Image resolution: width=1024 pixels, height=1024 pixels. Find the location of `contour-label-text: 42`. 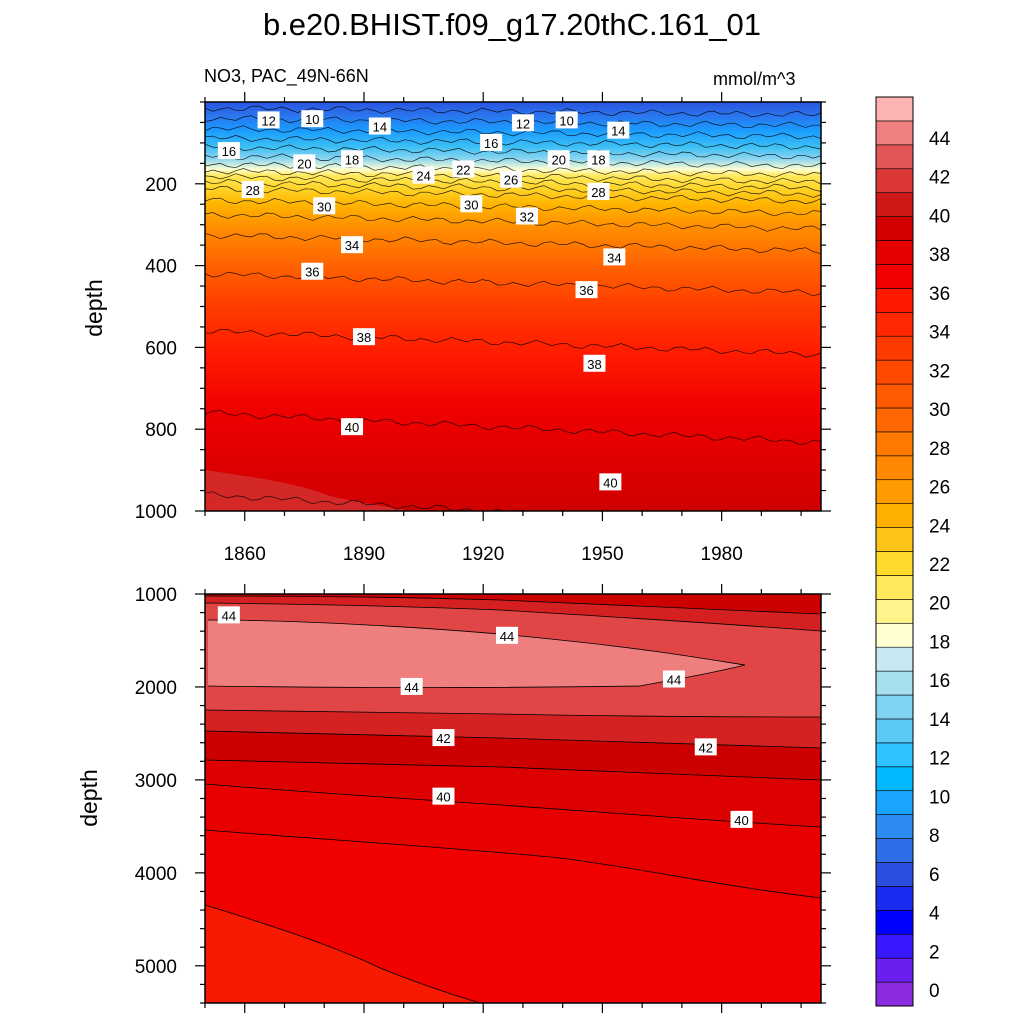

contour-label-text: 42 is located at coordinates (706, 747).